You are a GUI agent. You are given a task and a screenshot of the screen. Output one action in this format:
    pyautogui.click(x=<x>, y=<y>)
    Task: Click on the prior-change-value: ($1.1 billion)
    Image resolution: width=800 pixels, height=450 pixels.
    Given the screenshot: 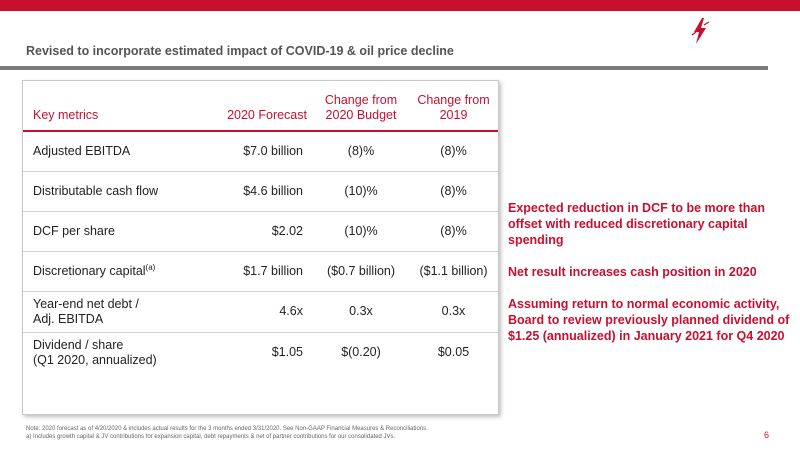 What is the action you would take?
    pyautogui.click(x=453, y=271)
    